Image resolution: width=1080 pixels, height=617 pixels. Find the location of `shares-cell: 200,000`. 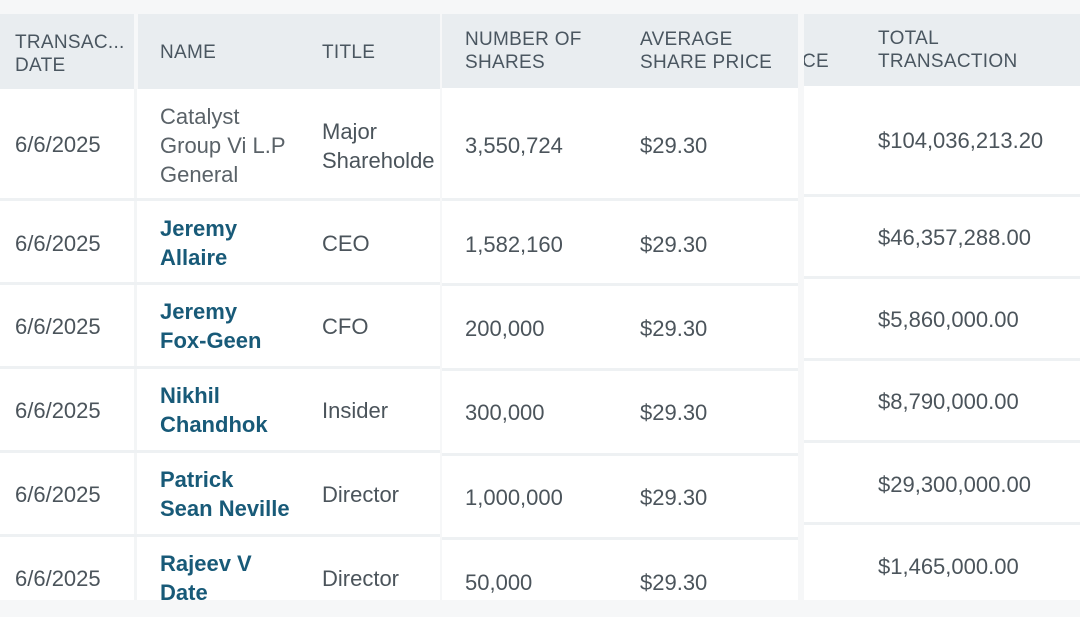

shares-cell: 200,000 is located at coordinates (505, 328).